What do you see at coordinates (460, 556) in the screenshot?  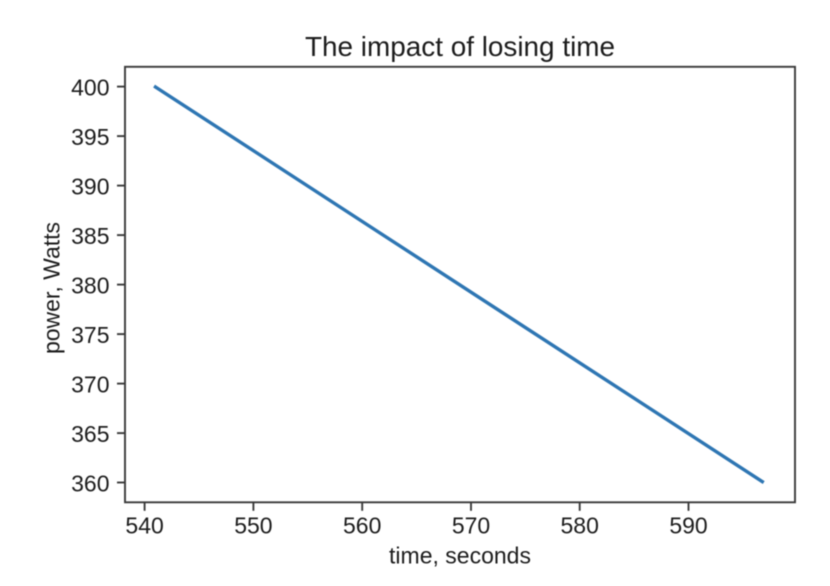 I see `svg-text: time, seconds` at bounding box center [460, 556].